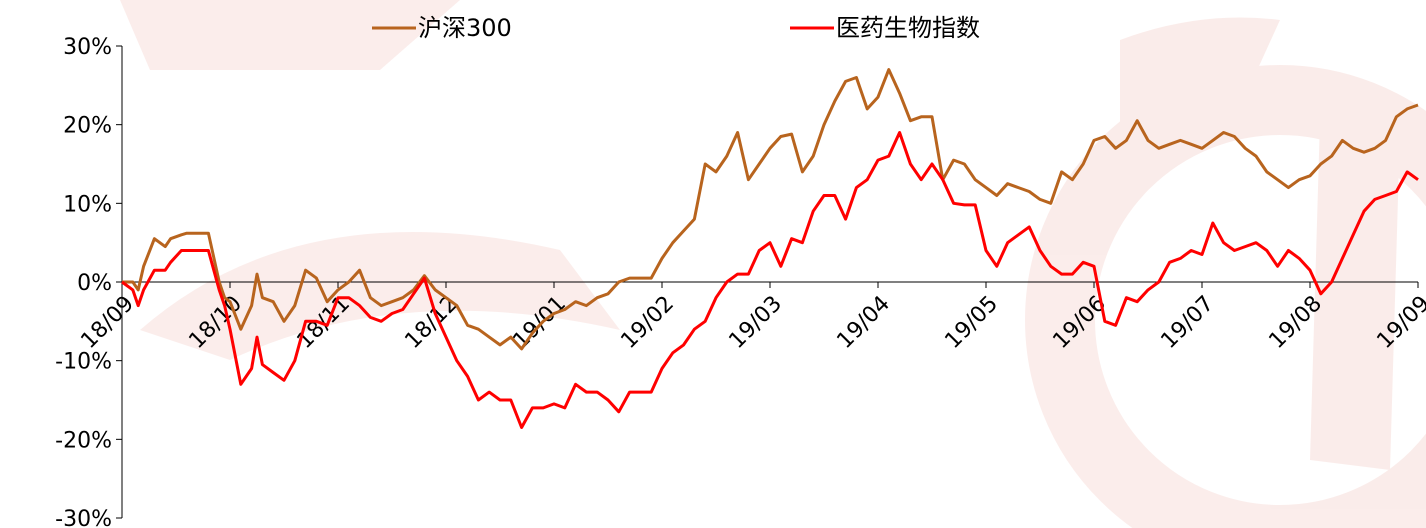 This screenshot has height=528, width=1426. Describe the element at coordinates (380, 296) in the screenshot. I see `watermark-swoosh` at that location.